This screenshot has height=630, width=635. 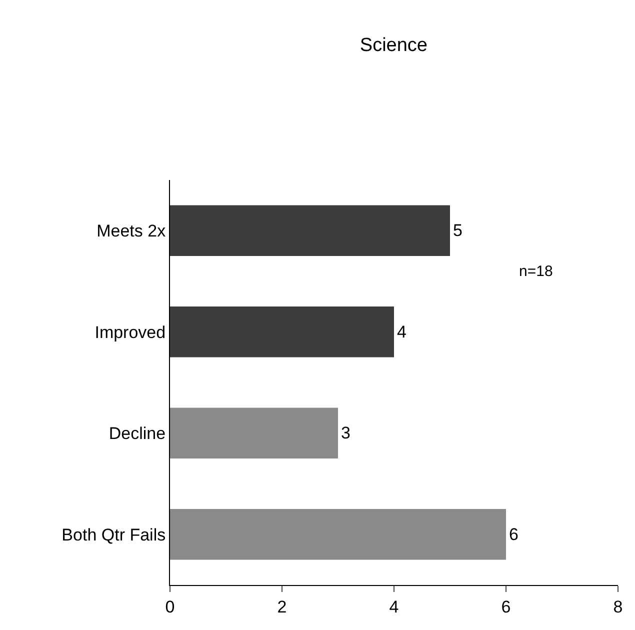 I want to click on y-tick-label: Improved, so click(x=130, y=332).